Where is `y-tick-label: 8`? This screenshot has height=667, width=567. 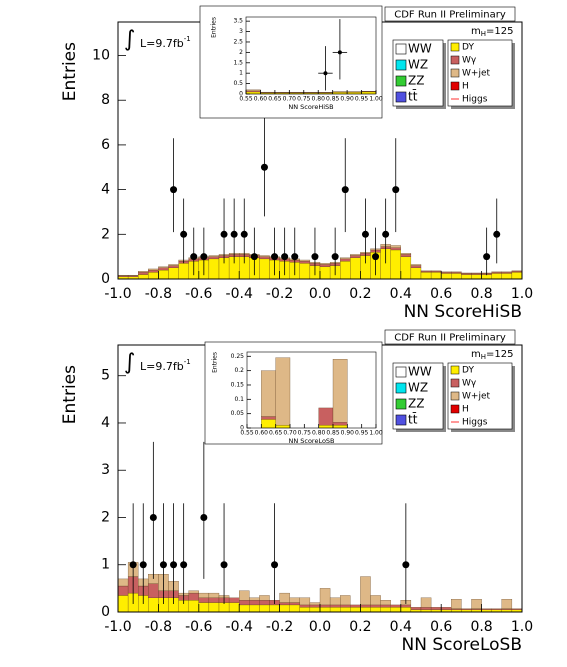
y-tick-label: 8 is located at coordinates (105, 100).